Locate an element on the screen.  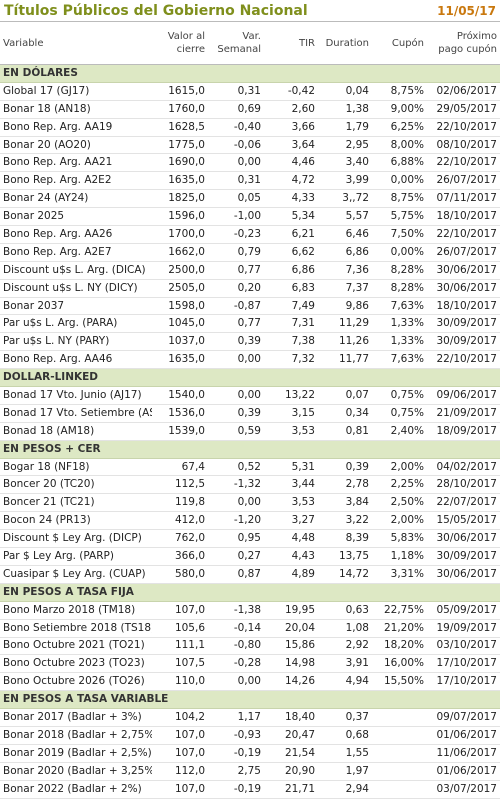
cell: 11,29 is located at coordinates (345, 324).